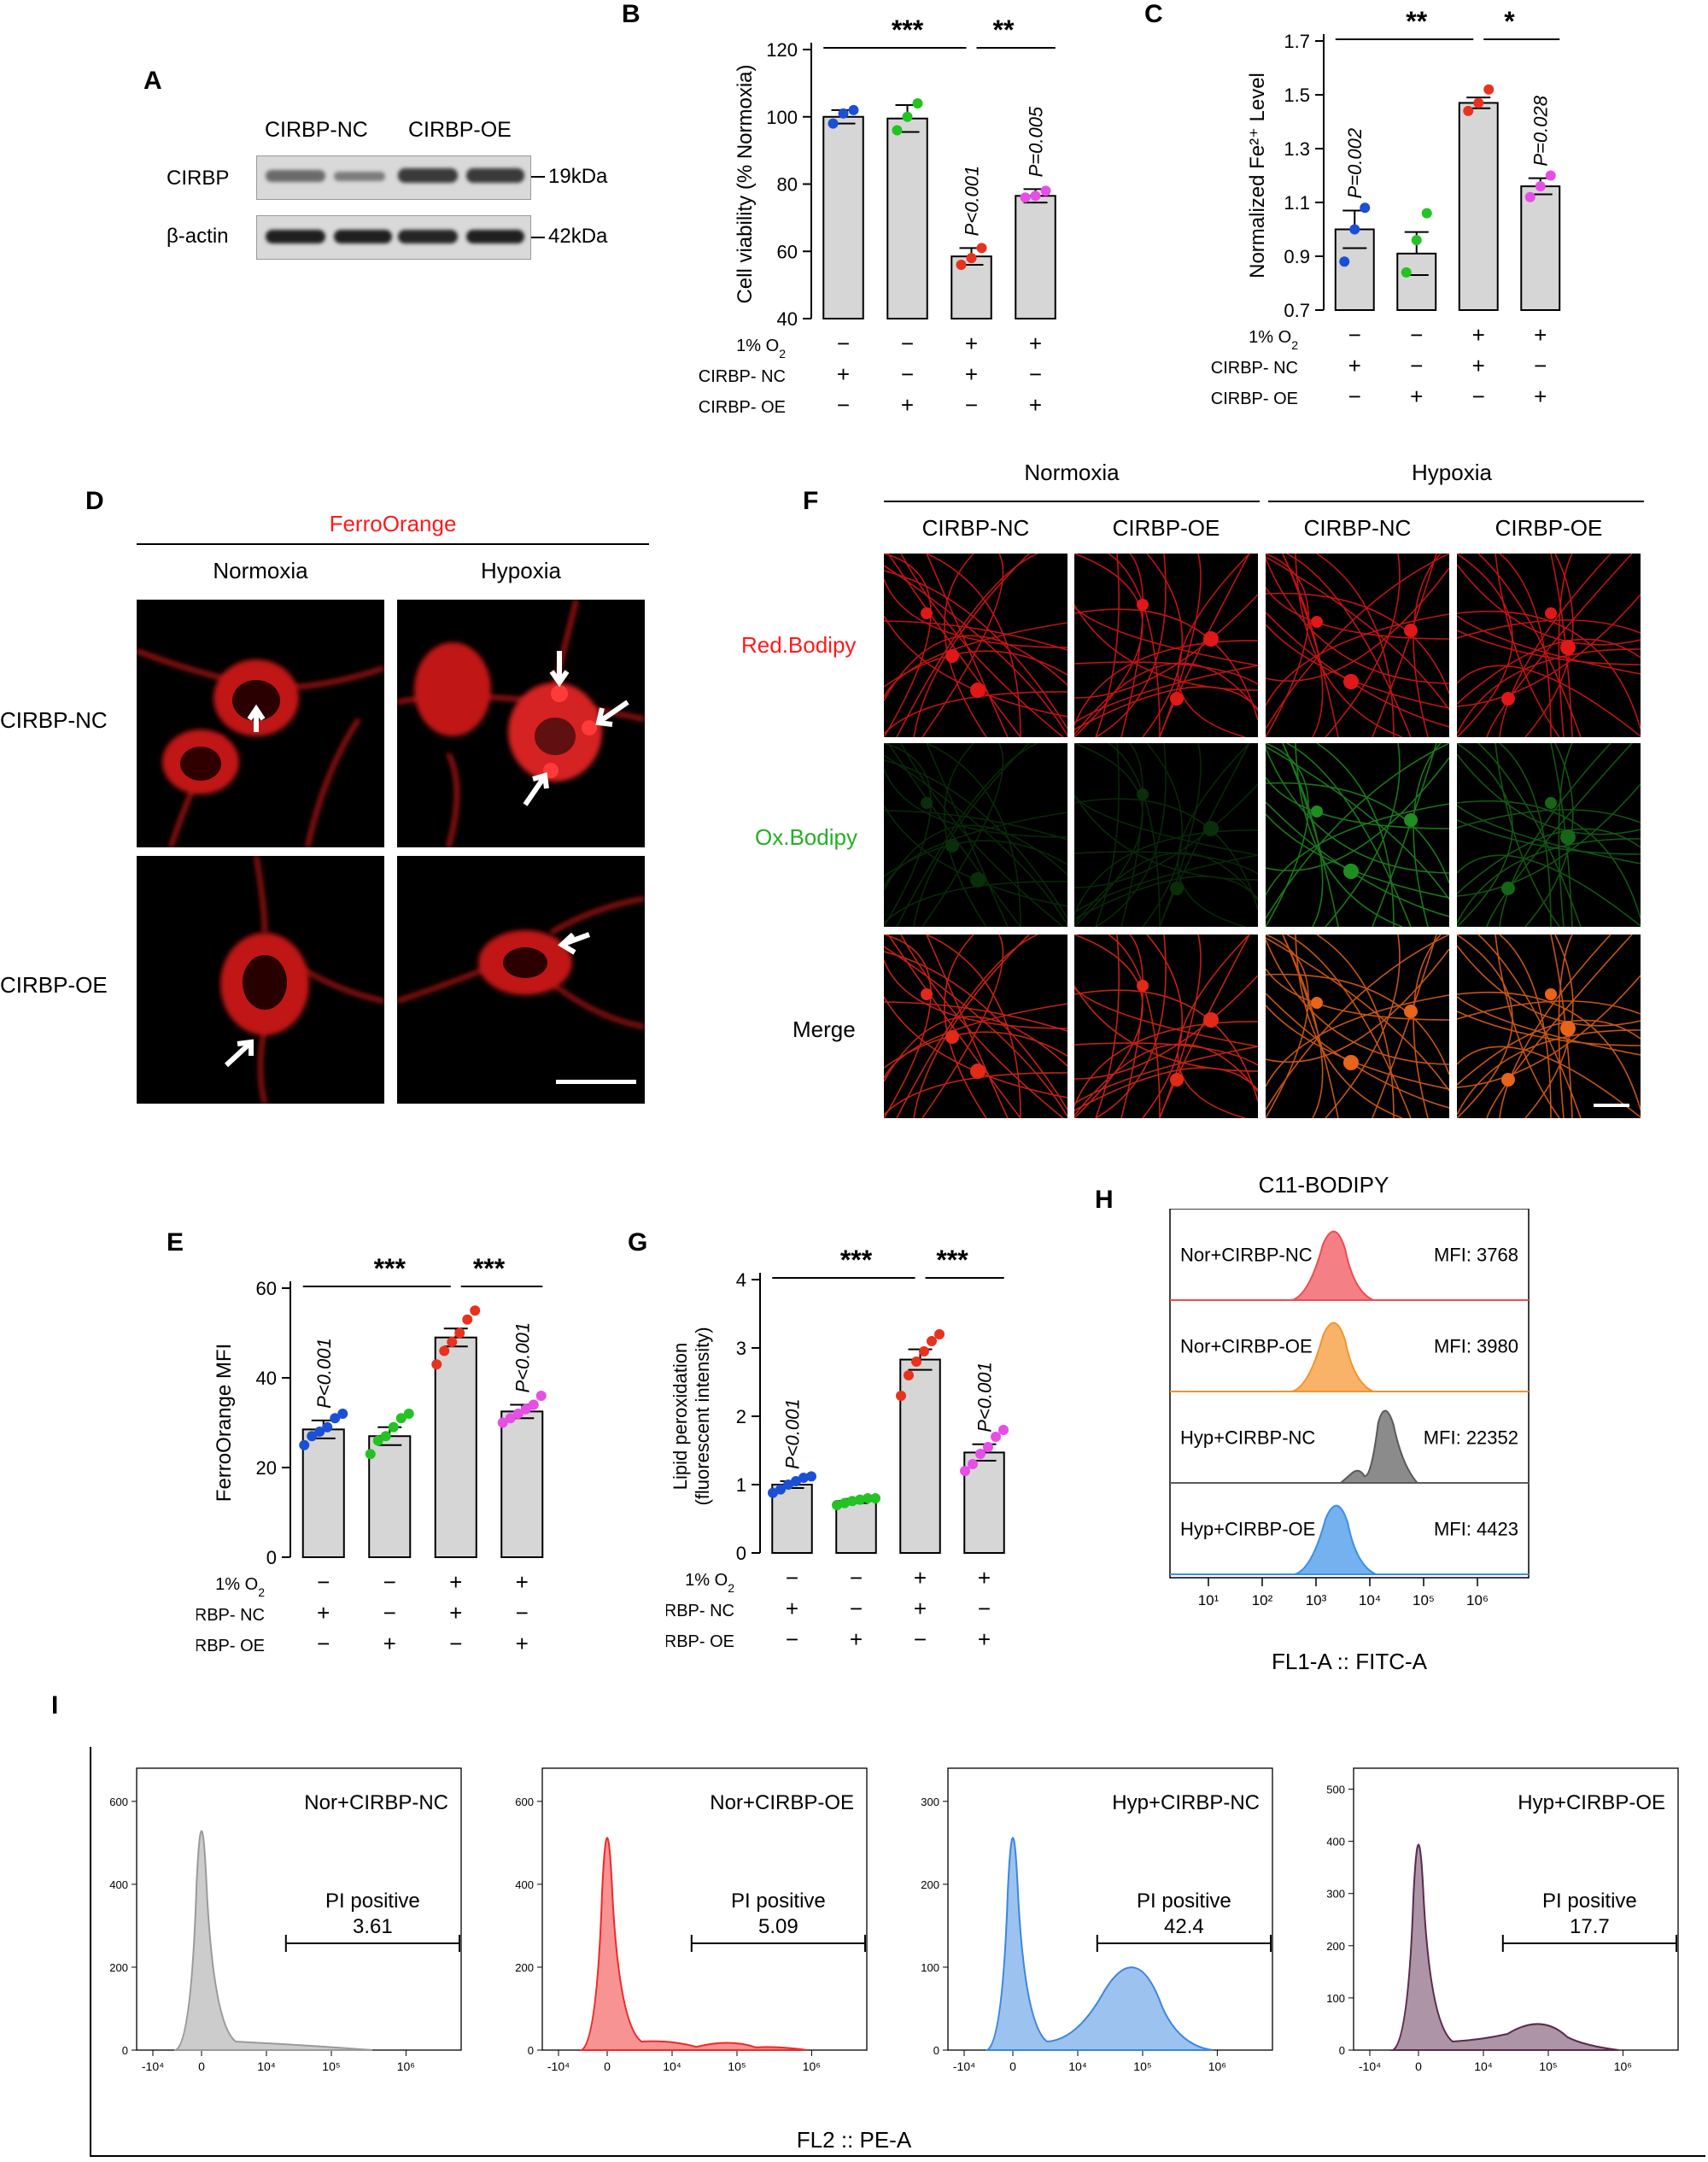 Image resolution: width=1708 pixels, height=2162 pixels. I want to click on i-xtick-label-2-0: -10⁴, so click(964, 2066).